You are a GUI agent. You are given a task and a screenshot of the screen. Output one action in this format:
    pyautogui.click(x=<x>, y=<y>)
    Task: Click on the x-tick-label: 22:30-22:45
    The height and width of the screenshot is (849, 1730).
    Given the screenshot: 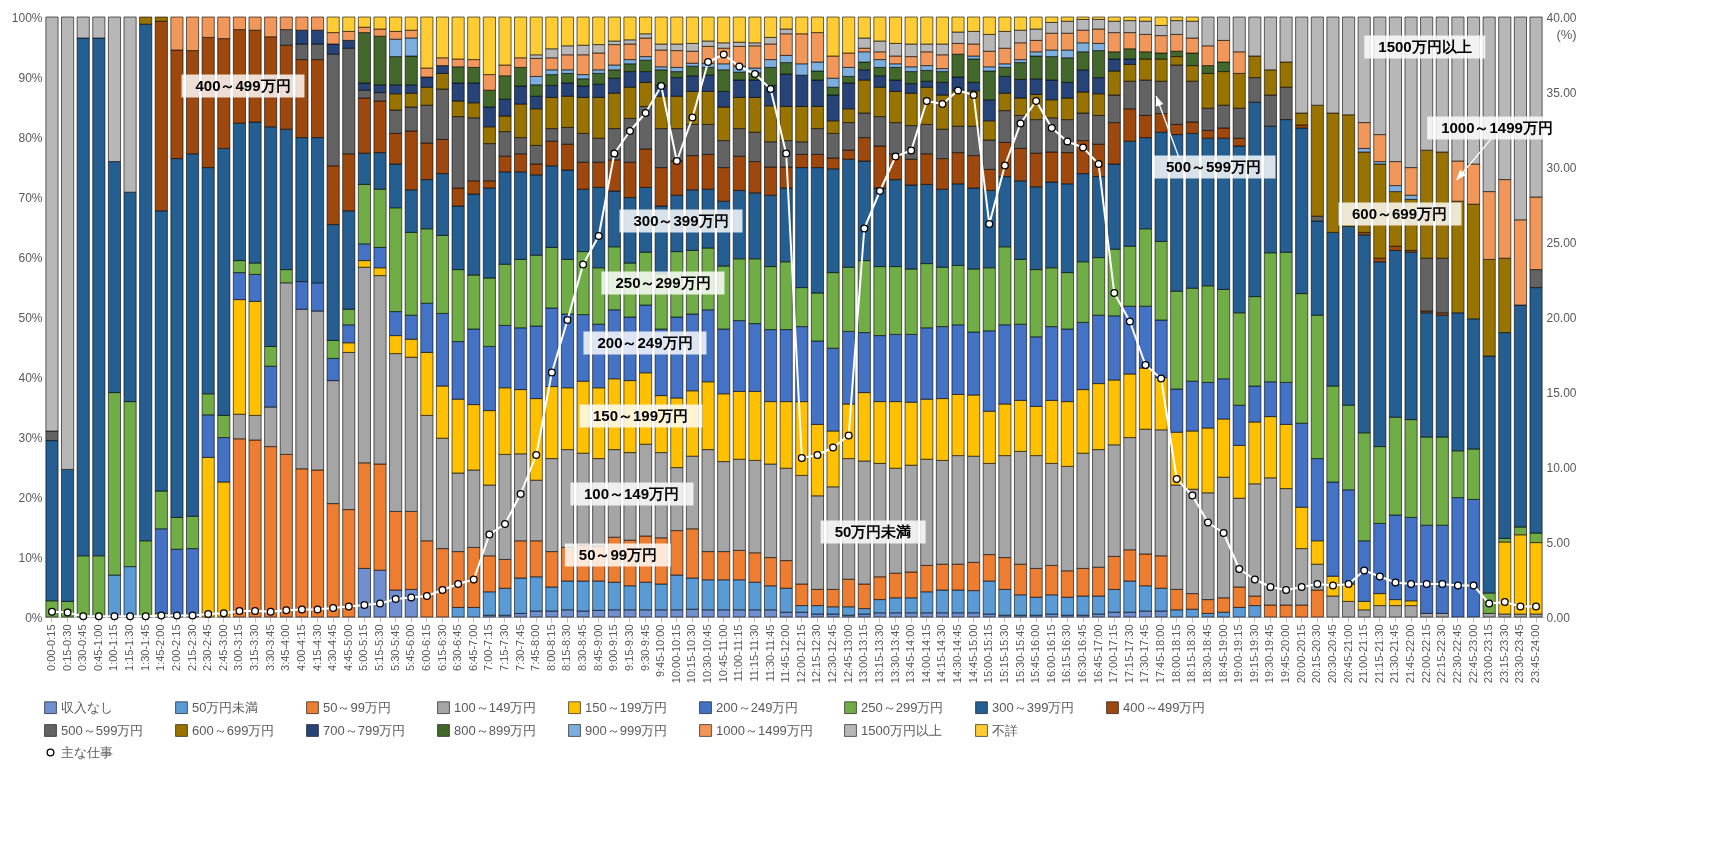 What is the action you would take?
    pyautogui.click(x=1456, y=654)
    